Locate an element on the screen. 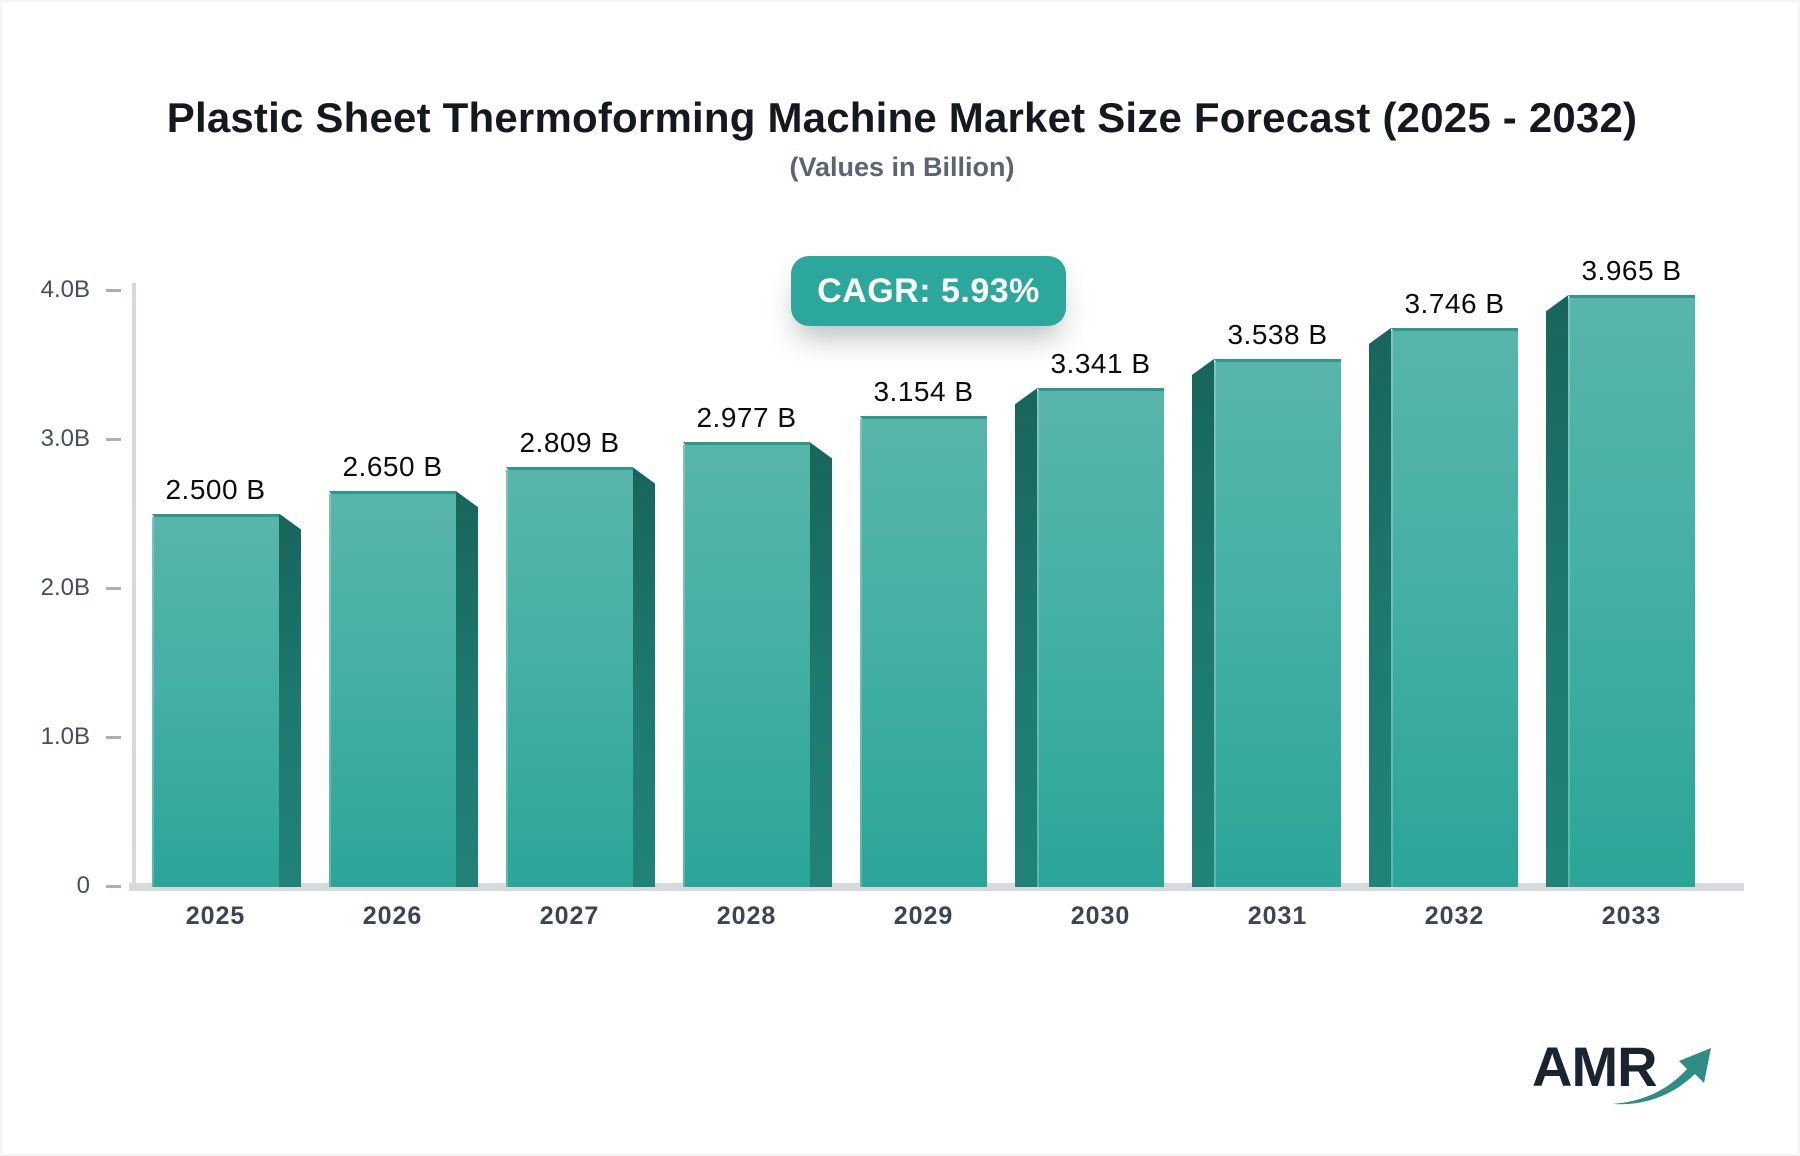  x-tick-label: 2032 is located at coordinates (1454, 916).